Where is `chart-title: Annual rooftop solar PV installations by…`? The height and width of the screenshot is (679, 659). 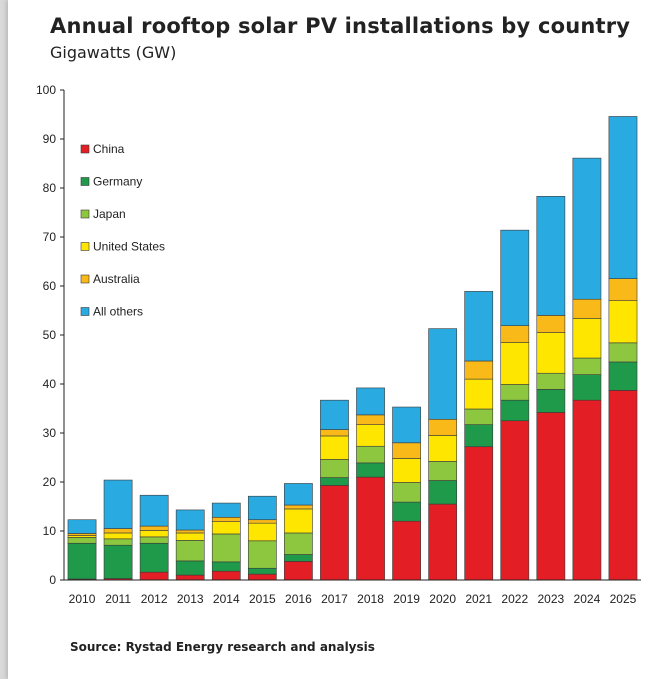 chart-title: Annual rooftop solar PV installations by… is located at coordinates (340, 26).